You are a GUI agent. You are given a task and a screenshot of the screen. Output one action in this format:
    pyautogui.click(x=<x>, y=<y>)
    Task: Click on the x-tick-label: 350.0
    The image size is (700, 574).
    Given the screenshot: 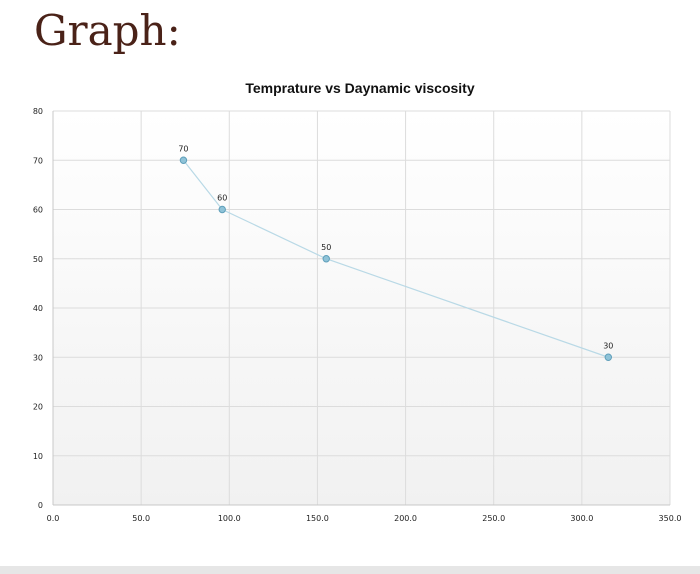 What is the action you would take?
    pyautogui.click(x=670, y=518)
    